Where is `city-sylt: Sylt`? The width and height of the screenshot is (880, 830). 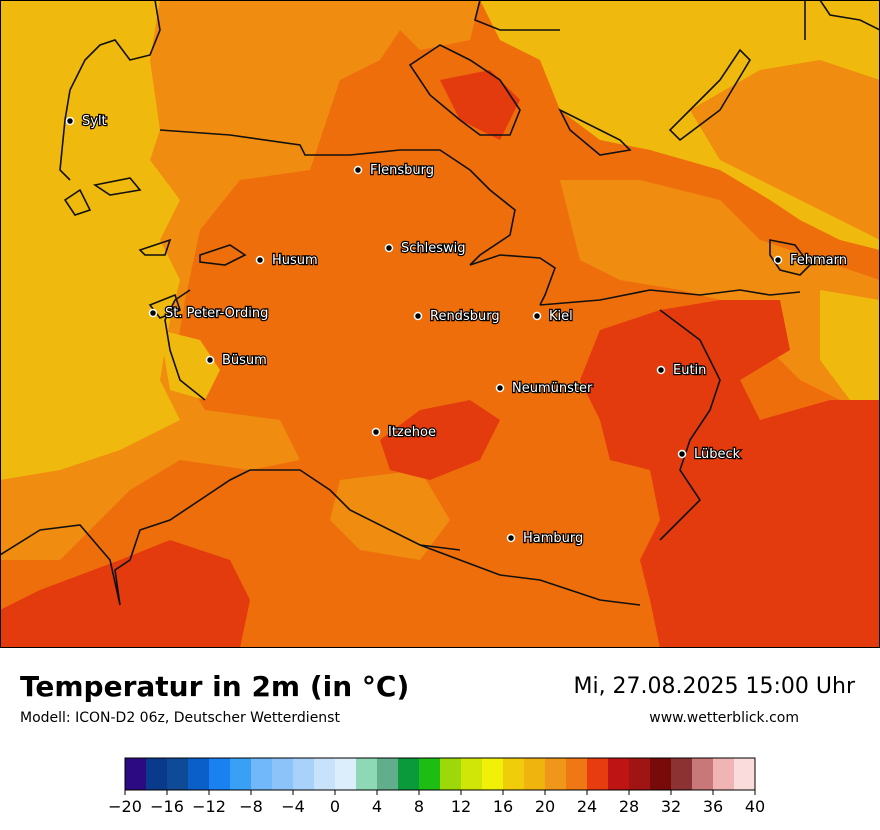
city-sylt: Sylt is located at coordinates (86, 121).